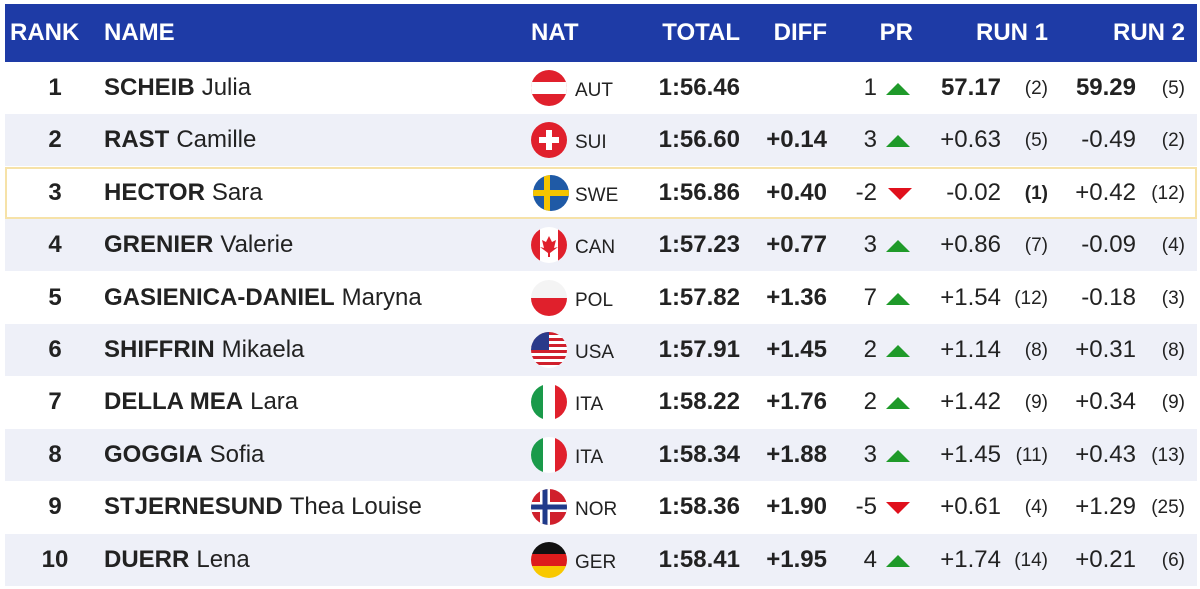 The width and height of the screenshot is (1200, 589). What do you see at coordinates (701, 32) in the screenshot?
I see `column-header: TOTAL` at bounding box center [701, 32].